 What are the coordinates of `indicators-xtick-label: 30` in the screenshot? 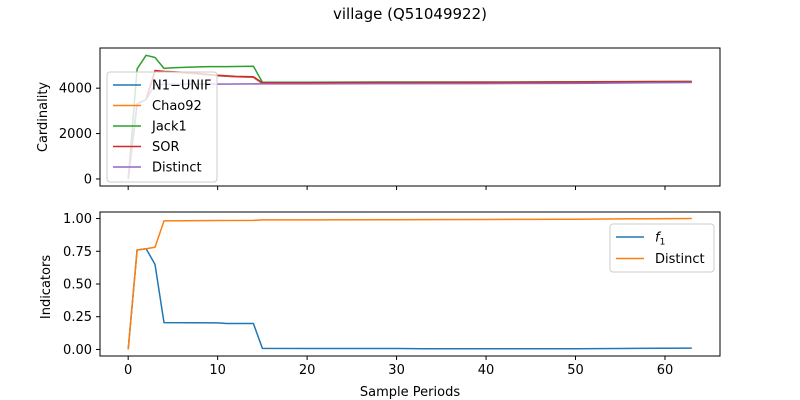 It's located at (396, 370).